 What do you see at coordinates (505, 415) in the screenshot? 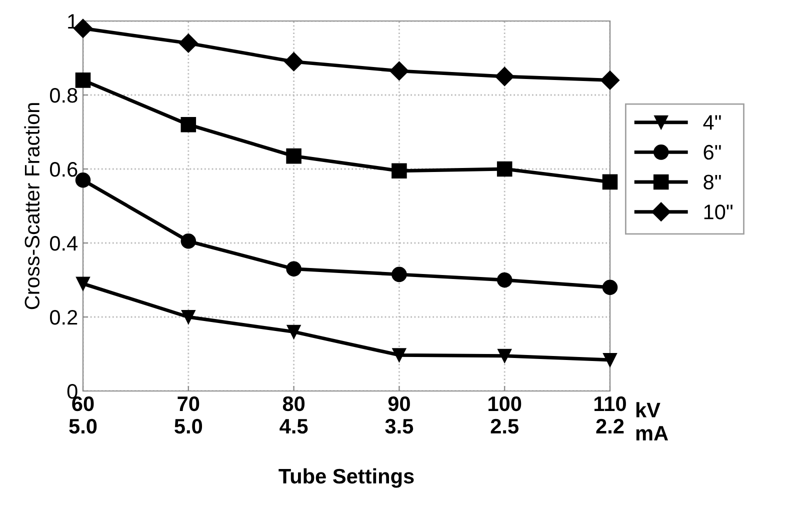
I see `x-tick-label: 100 2.5` at bounding box center [505, 415].